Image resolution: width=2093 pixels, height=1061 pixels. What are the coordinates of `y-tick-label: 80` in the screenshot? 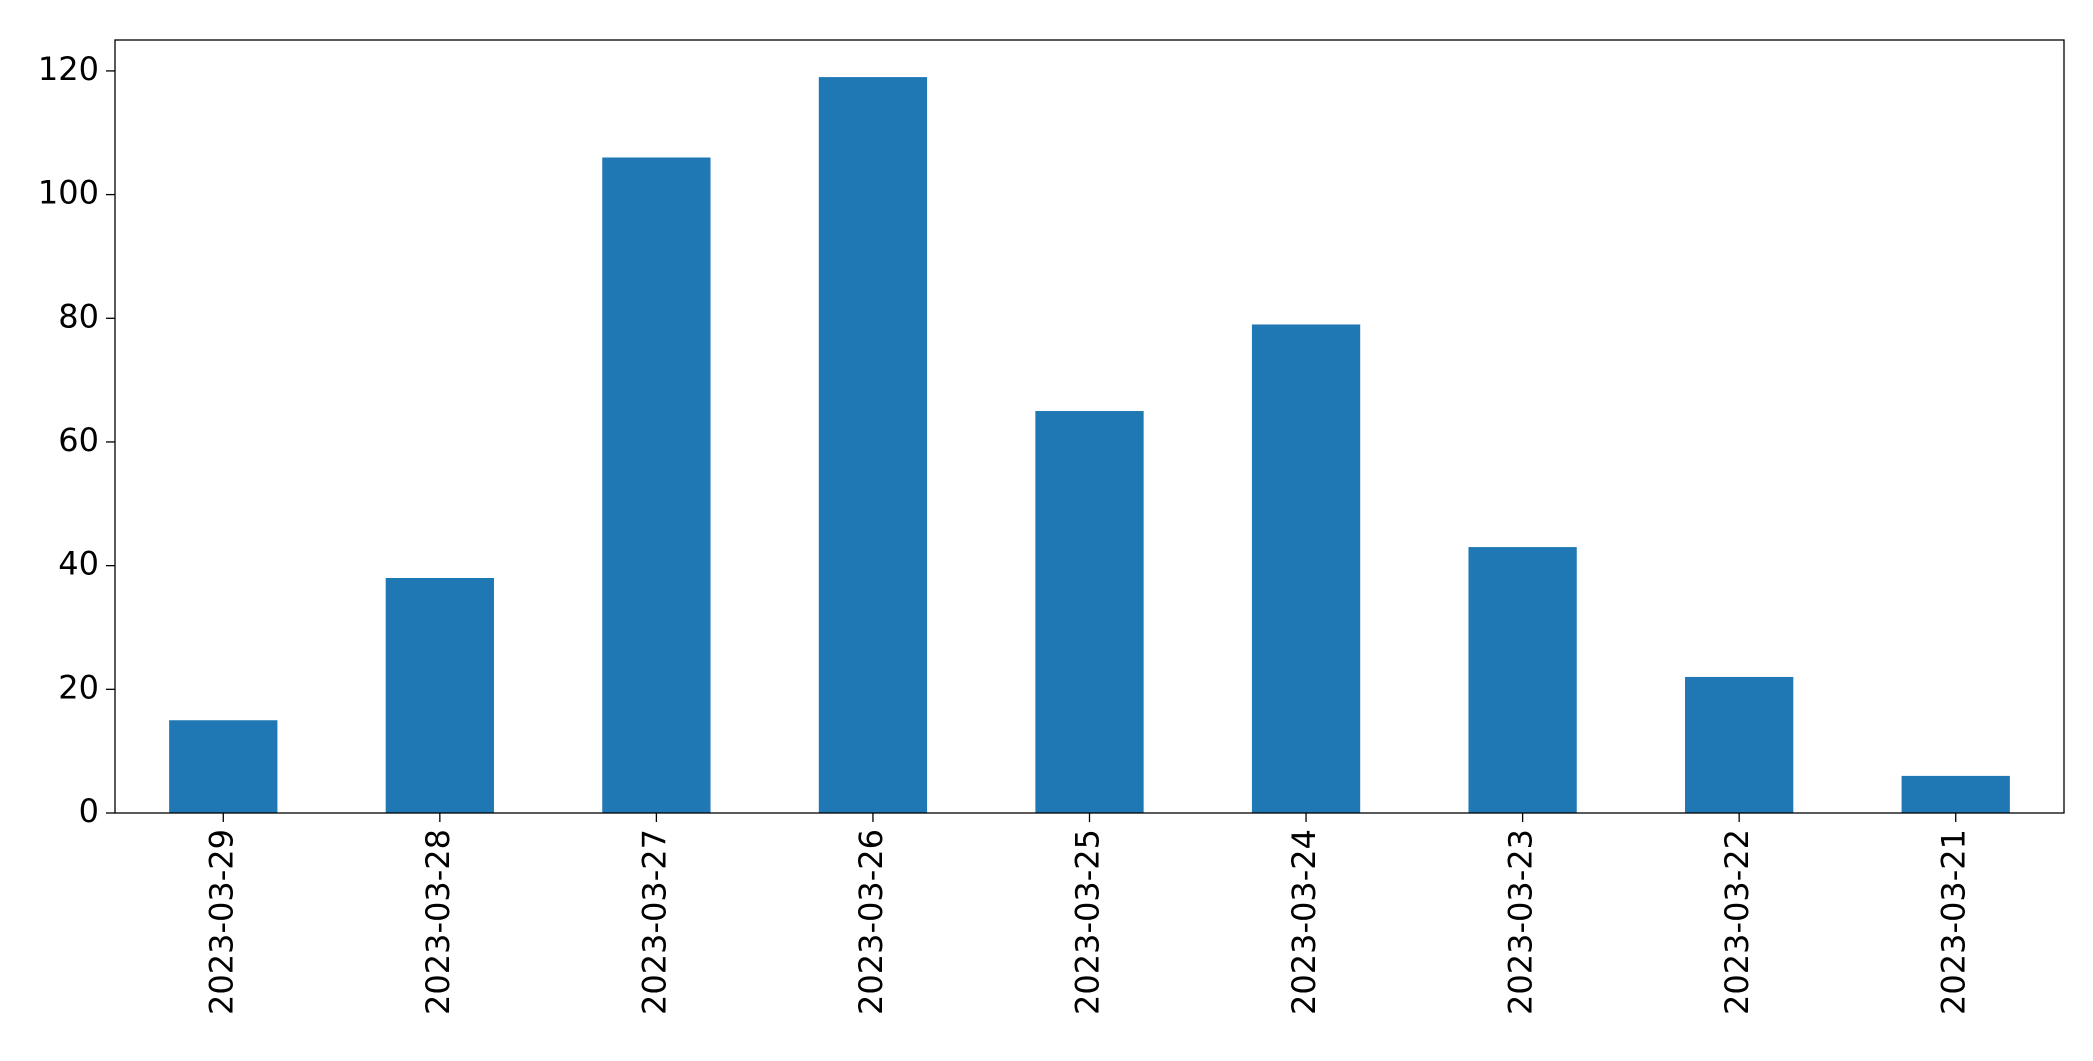 It's located at (78, 316).